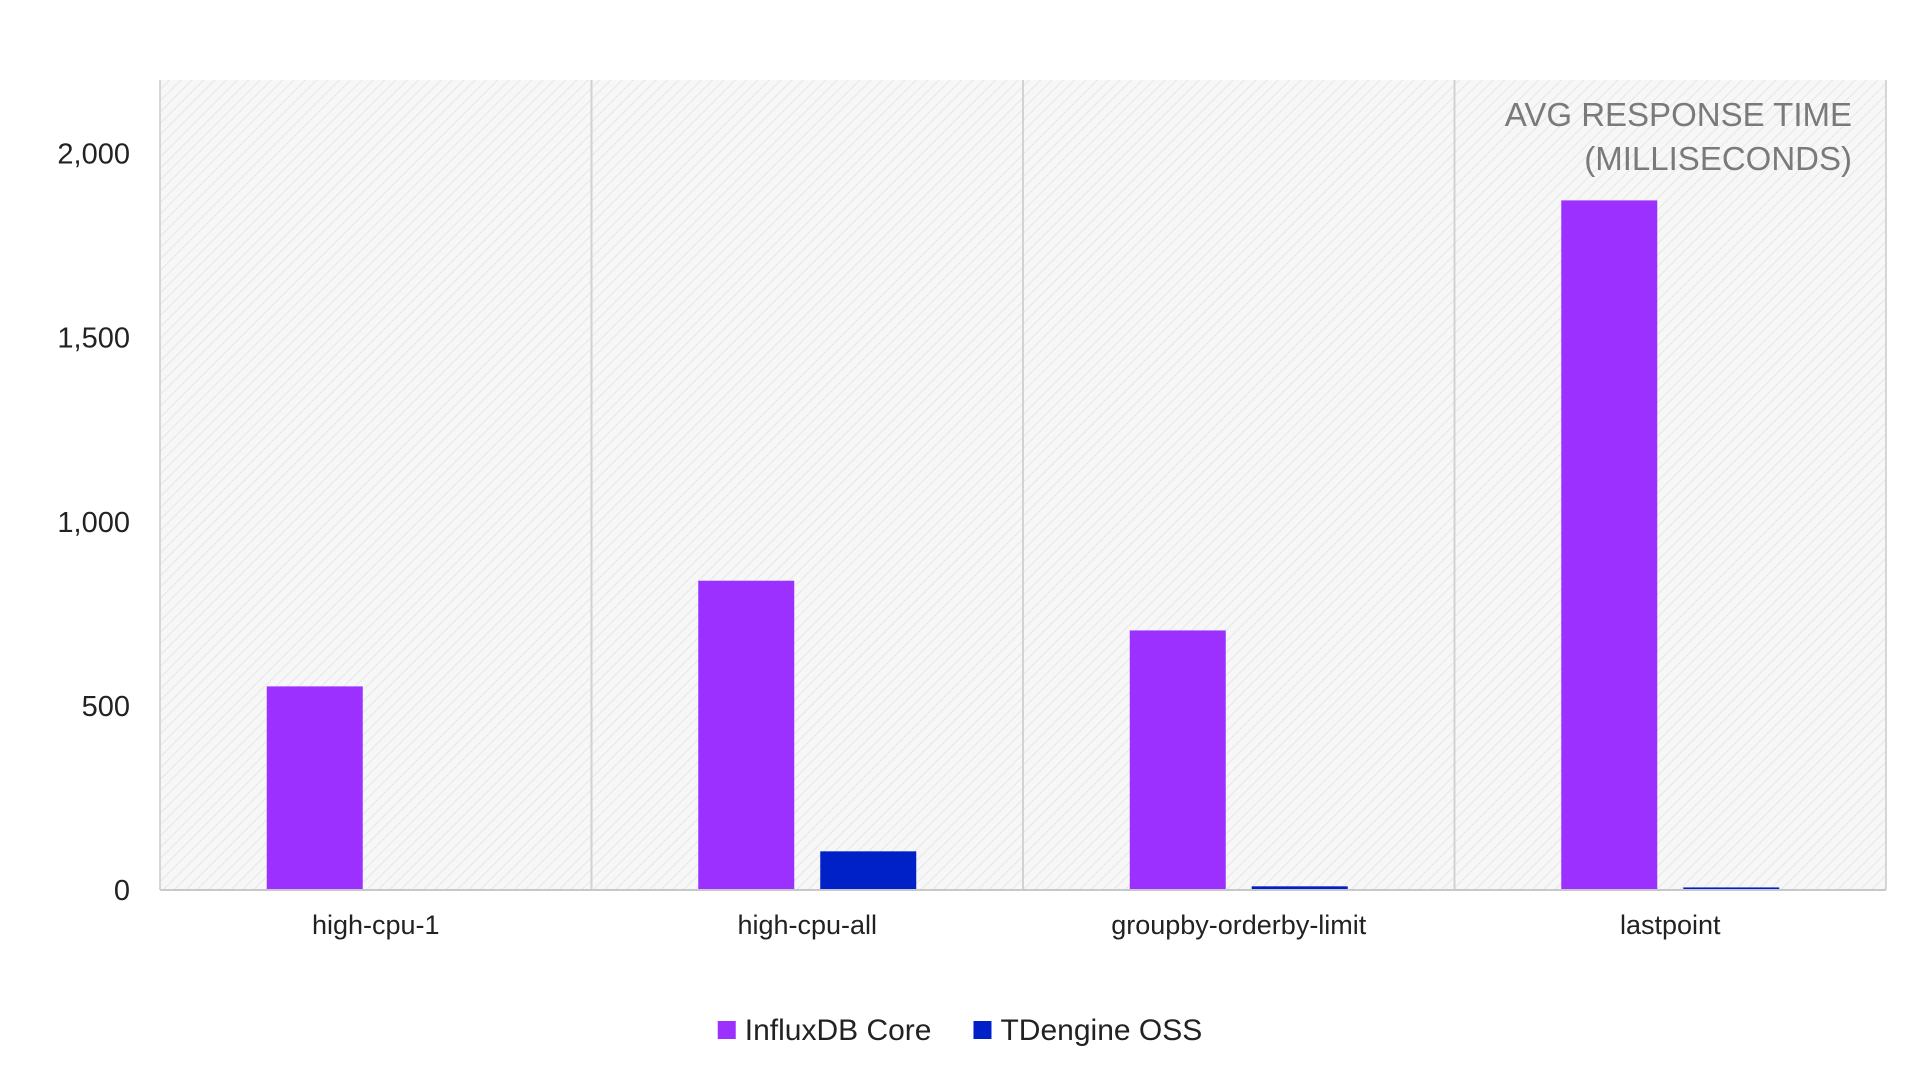 This screenshot has height=1080, width=1920. I want to click on x-category-label: high-cpu-all, so click(807, 925).